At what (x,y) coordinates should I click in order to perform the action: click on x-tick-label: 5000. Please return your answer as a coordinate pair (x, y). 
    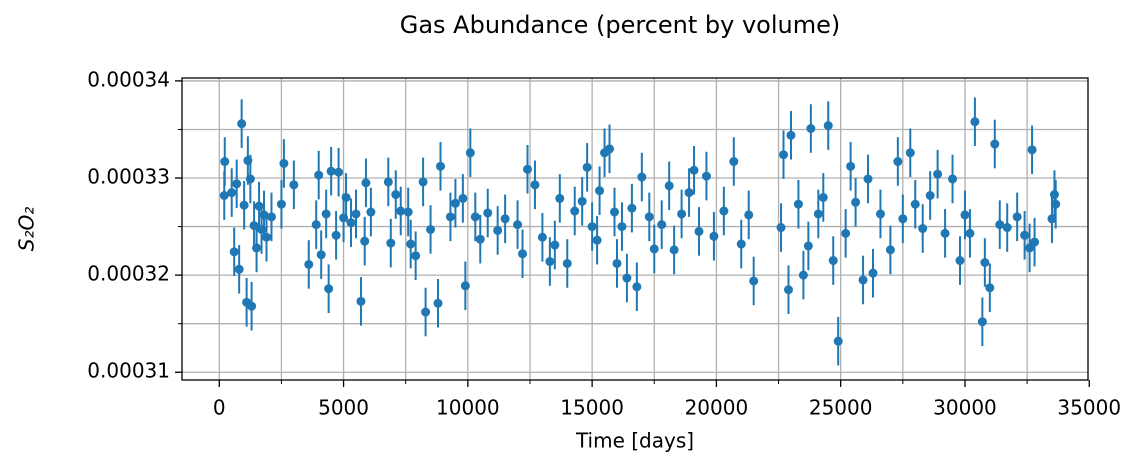
    Looking at the image, I should click on (343, 408).